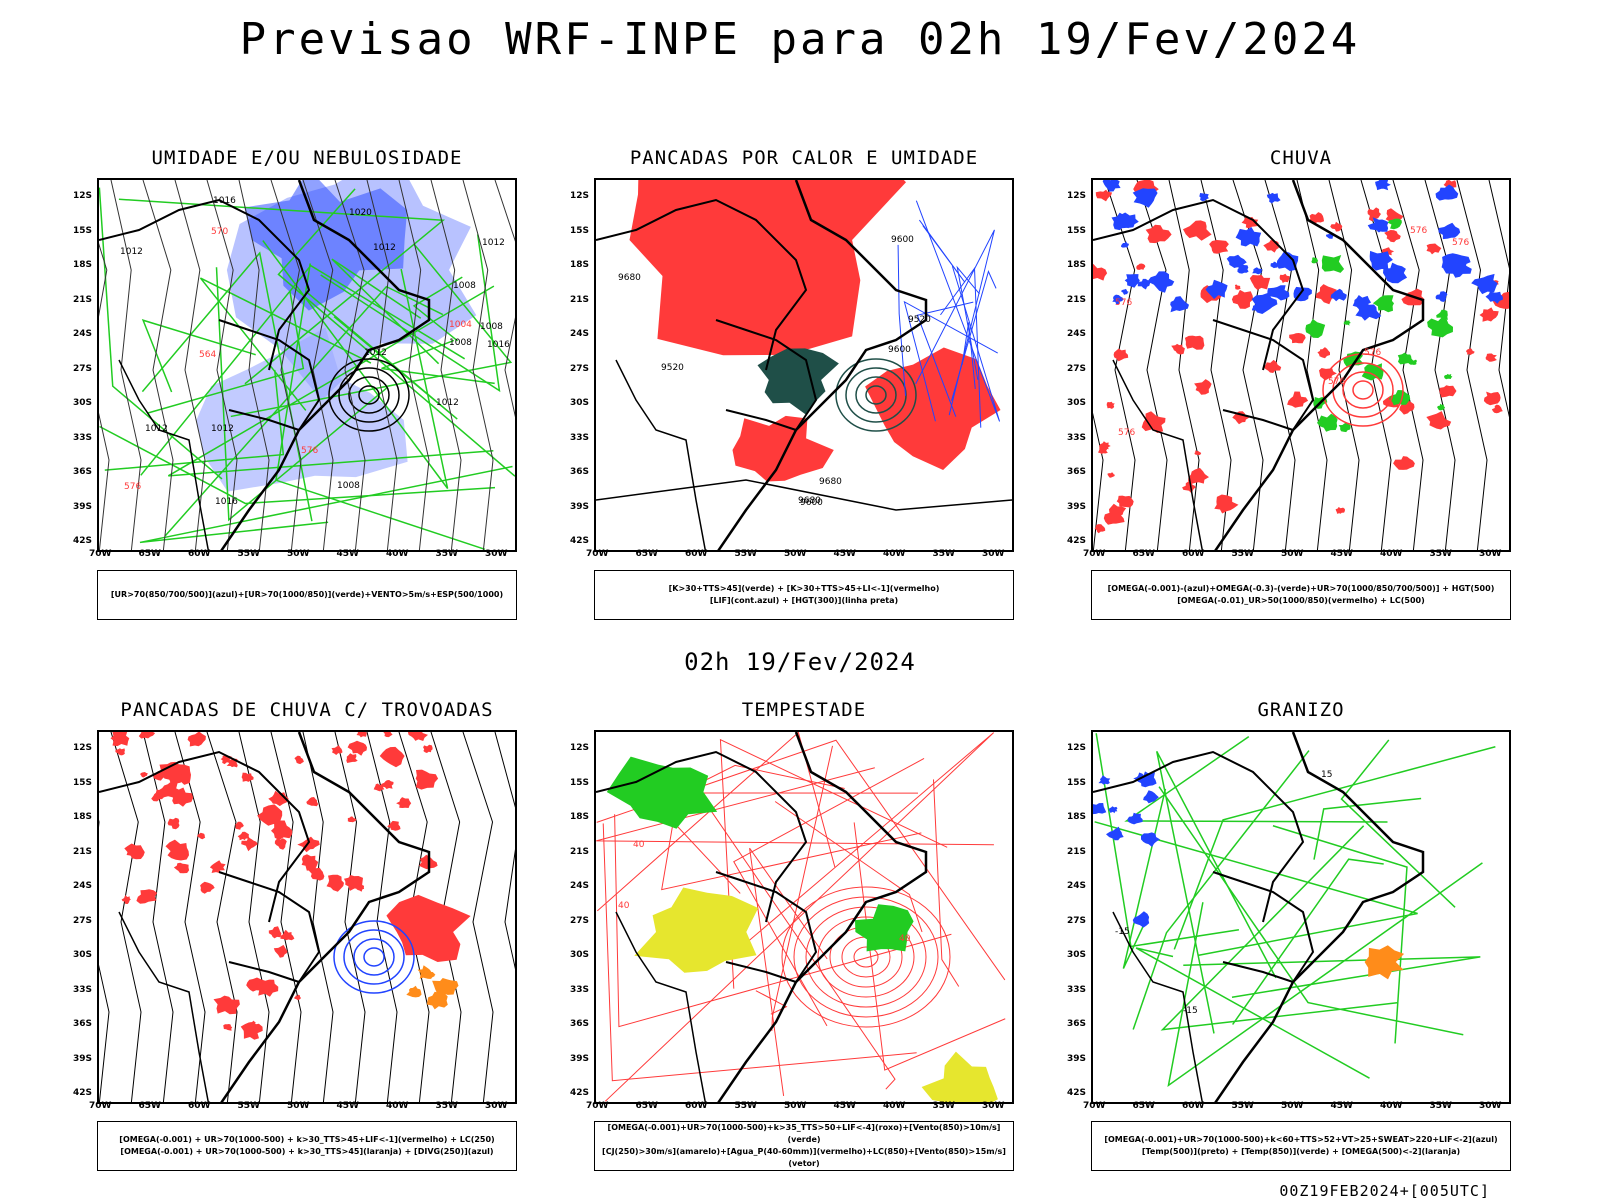 This screenshot has width=1600, height=1200. I want to click on lon-tick-label: 35W, so click(1440, 554).